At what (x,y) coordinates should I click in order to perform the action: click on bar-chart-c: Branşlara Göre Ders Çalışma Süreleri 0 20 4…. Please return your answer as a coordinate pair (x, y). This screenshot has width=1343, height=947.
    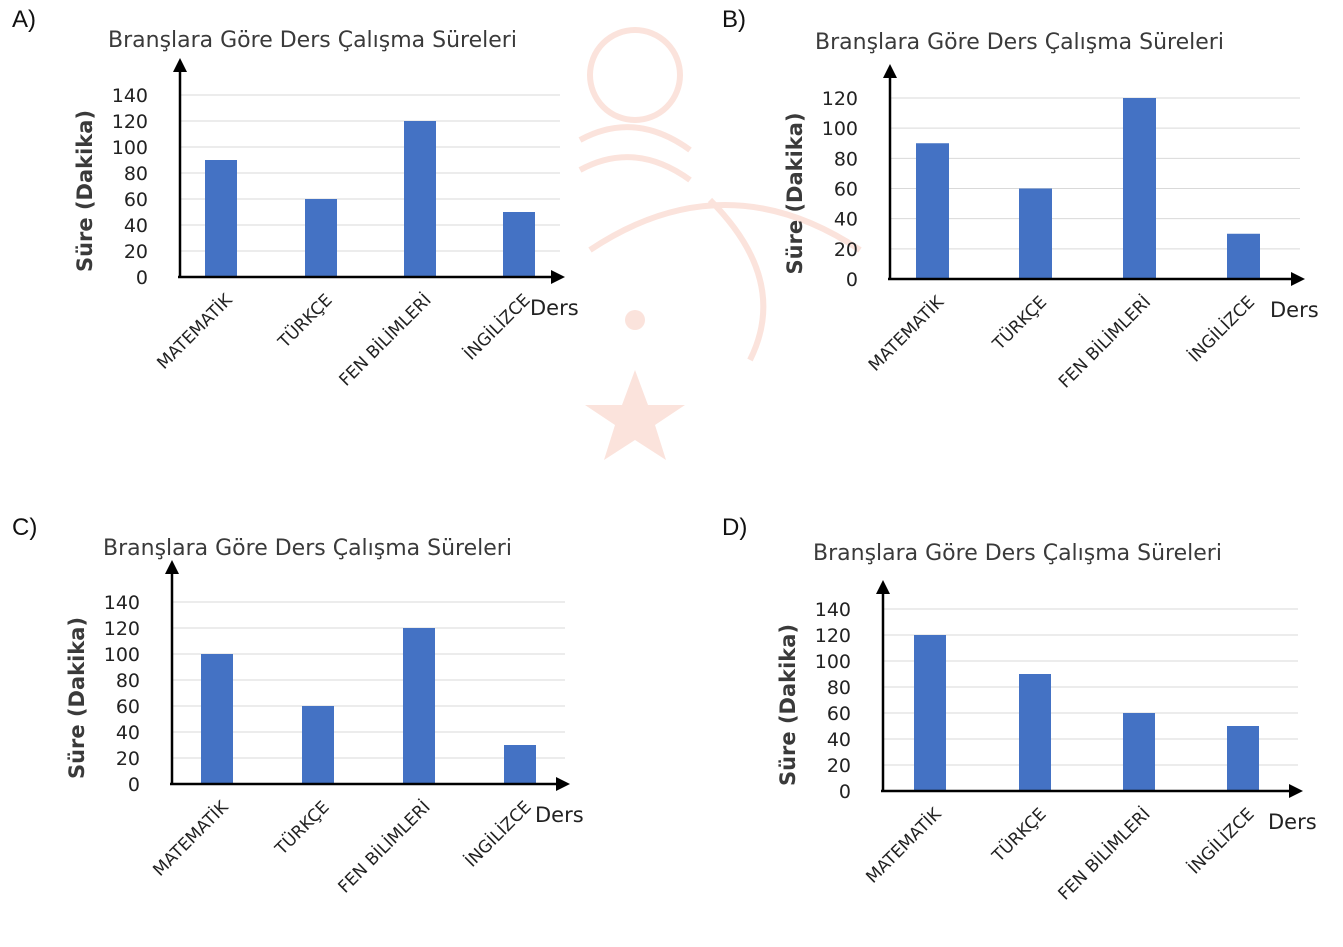
    Looking at the image, I should click on (324, 716).